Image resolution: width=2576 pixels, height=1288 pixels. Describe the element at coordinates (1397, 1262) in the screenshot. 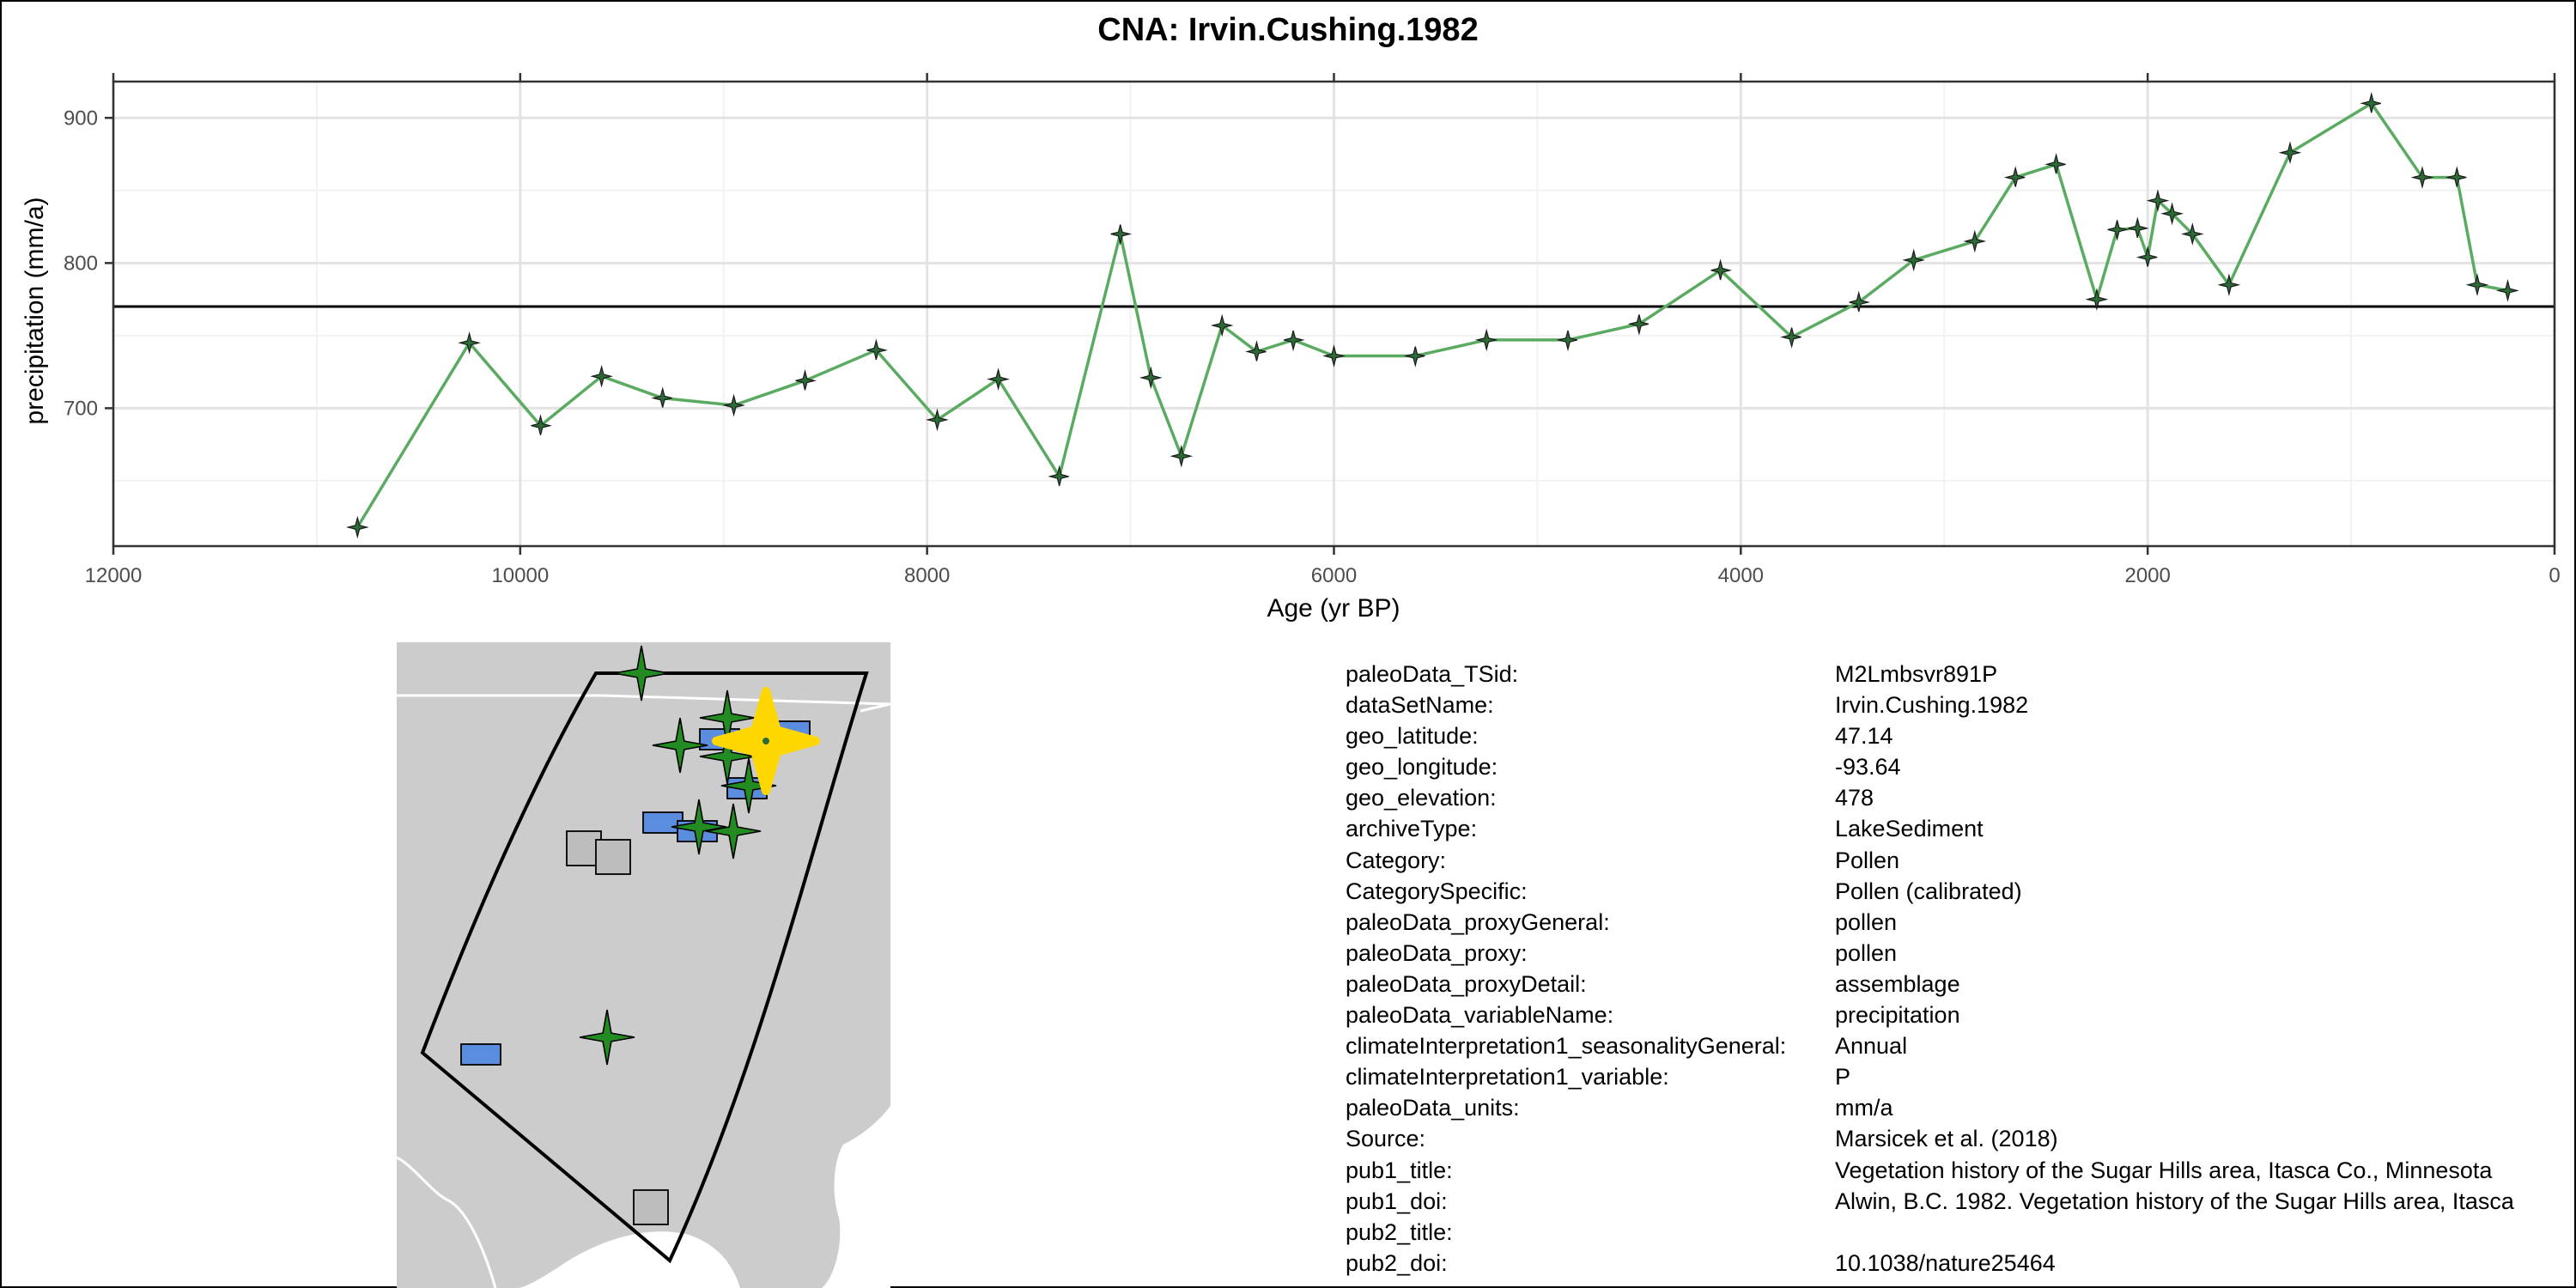

I see `metadata-key: pub2_doi:` at that location.